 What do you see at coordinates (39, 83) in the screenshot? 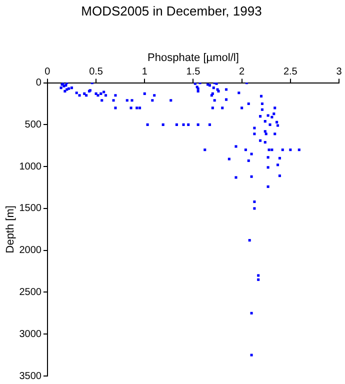
I see `y-tick-label: 0` at bounding box center [39, 83].